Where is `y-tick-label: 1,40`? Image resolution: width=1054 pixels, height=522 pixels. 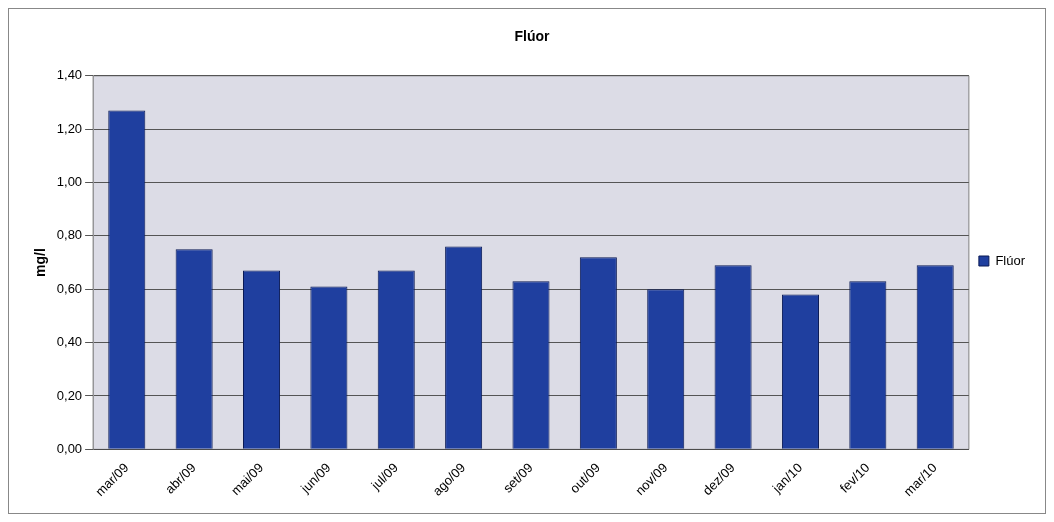
y-tick-label: 1,40 is located at coordinates (69, 75).